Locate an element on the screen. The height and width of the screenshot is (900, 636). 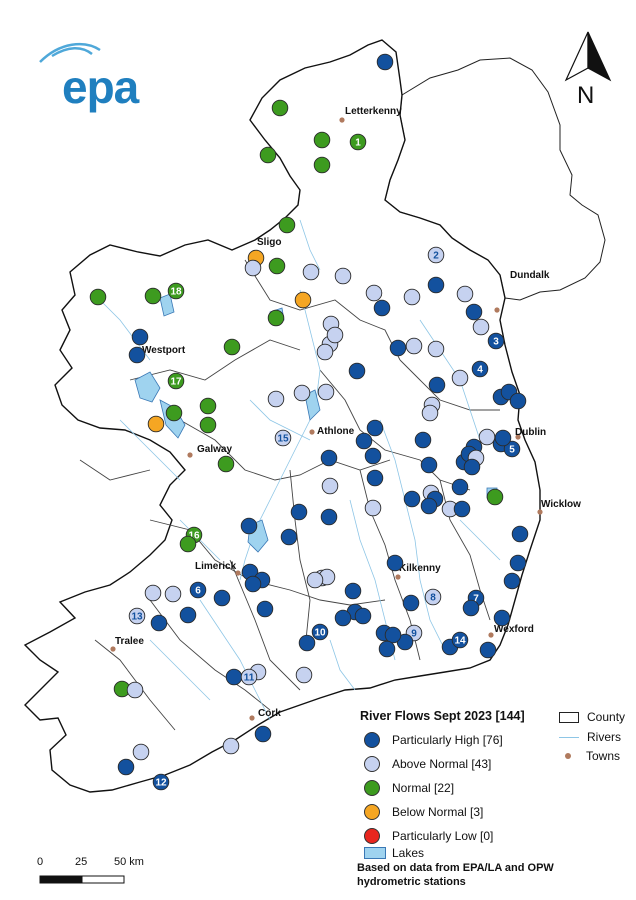
station-marker: 6 is located at coordinates (198, 590).